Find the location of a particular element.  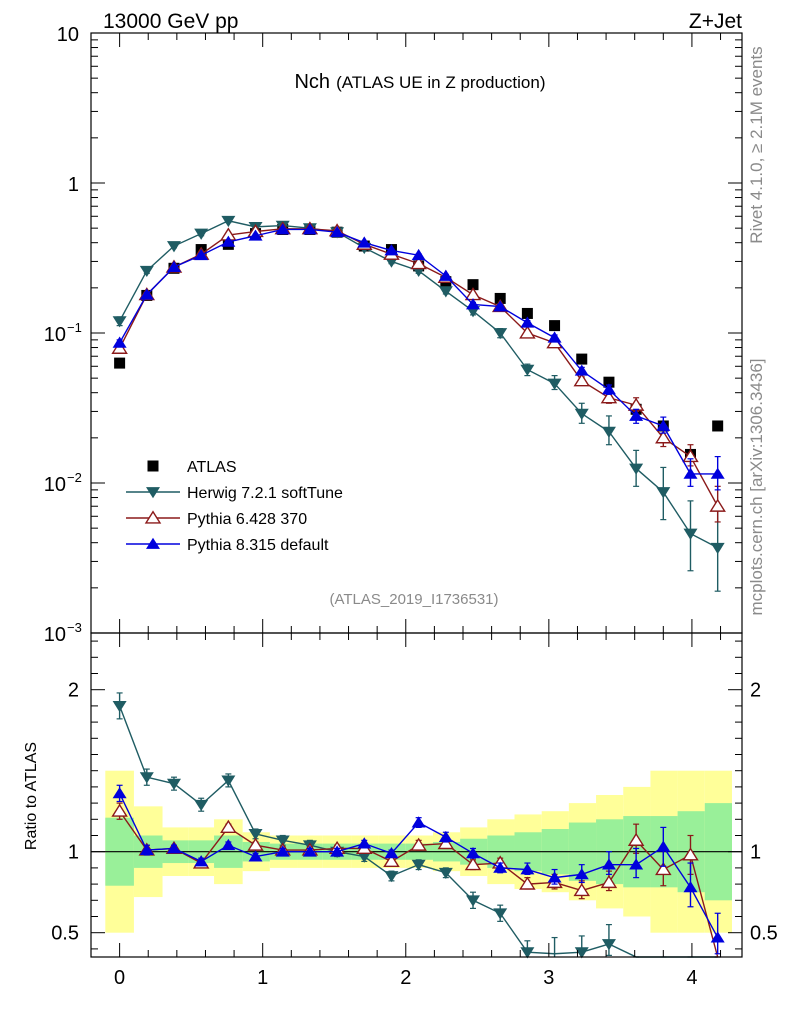

plot-title: Nch (ATLAS UE in Z production) is located at coordinates (419, 82).